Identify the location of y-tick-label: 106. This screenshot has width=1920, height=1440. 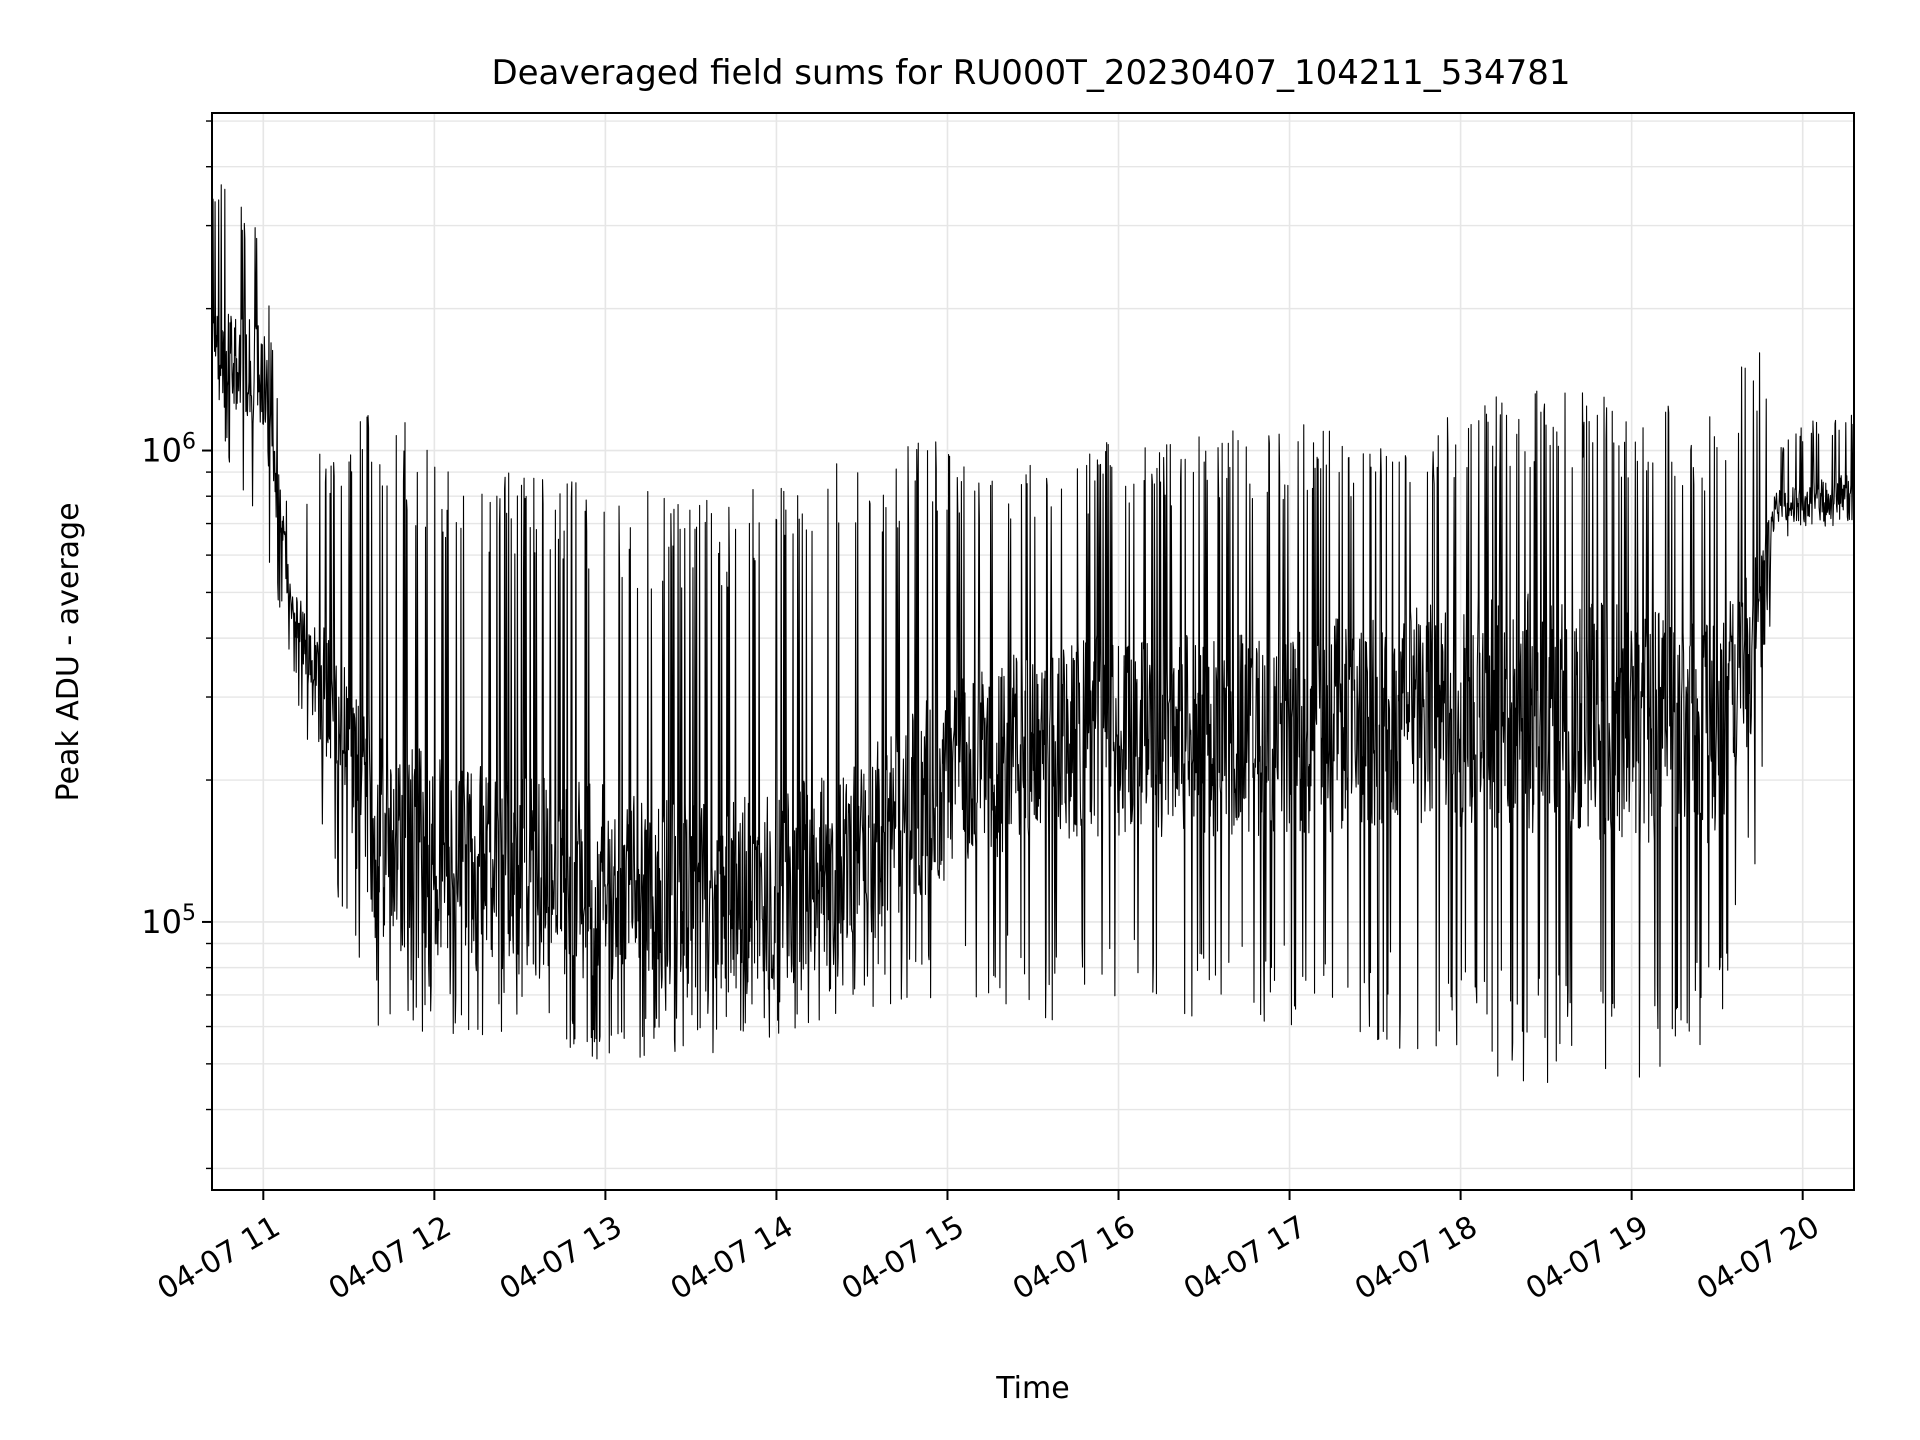
(168, 450).